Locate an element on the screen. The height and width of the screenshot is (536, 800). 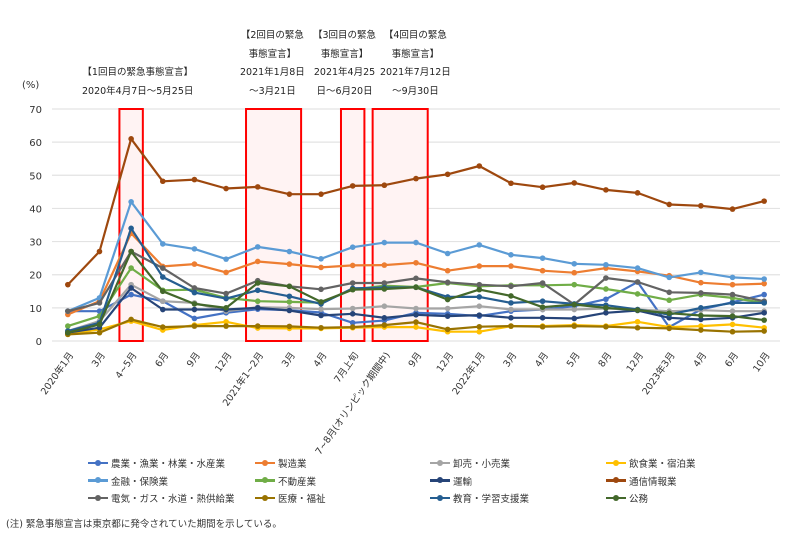
x-tick-label: 6月 is located at coordinates (732, 359).